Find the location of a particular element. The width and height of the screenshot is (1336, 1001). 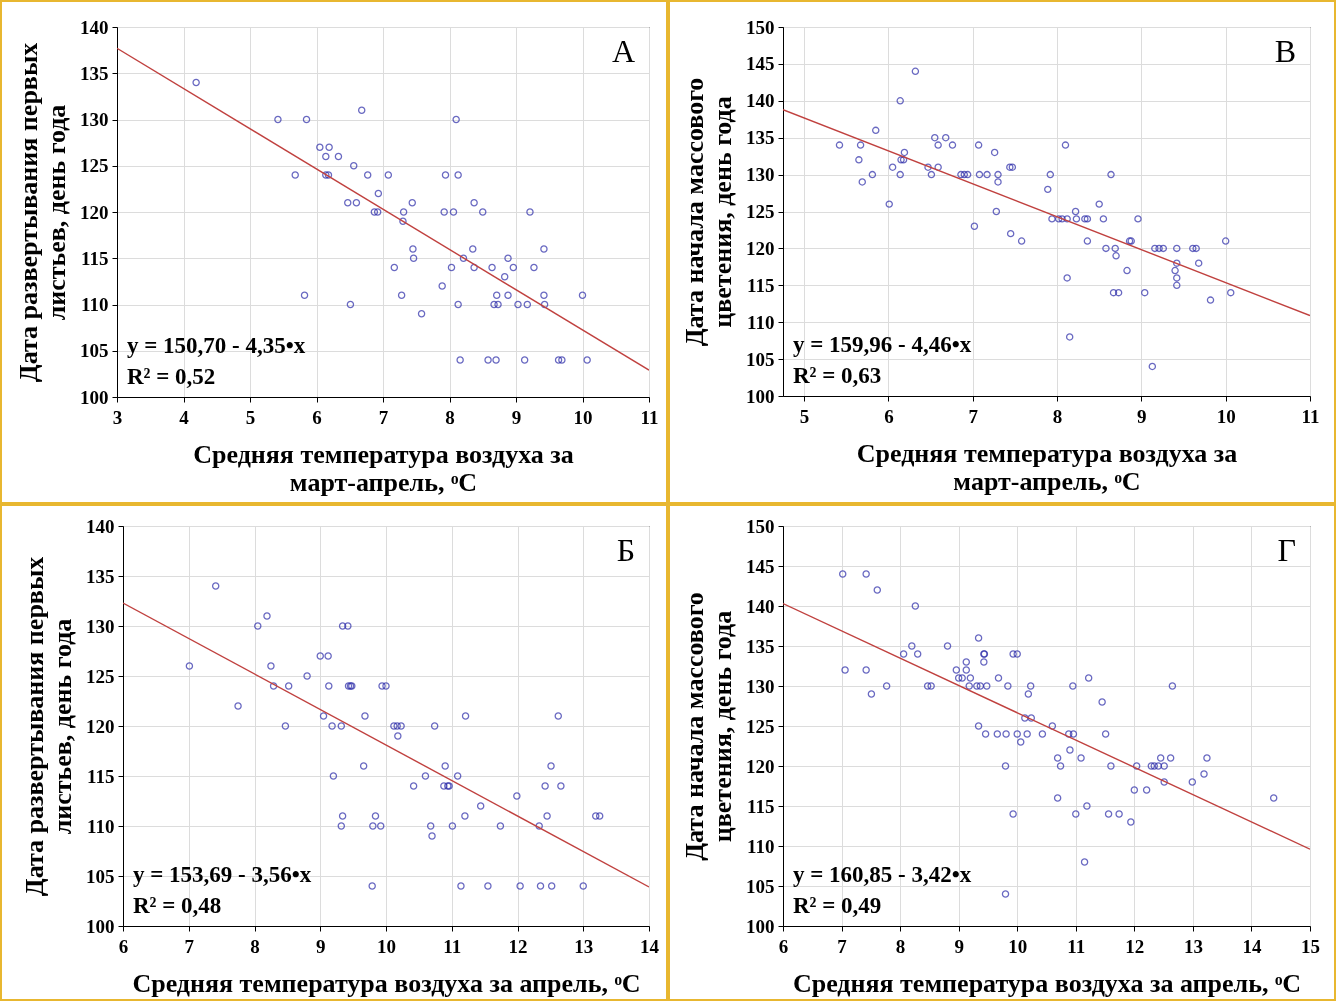

annotation: R² = 0,63 is located at coordinates (837, 375).